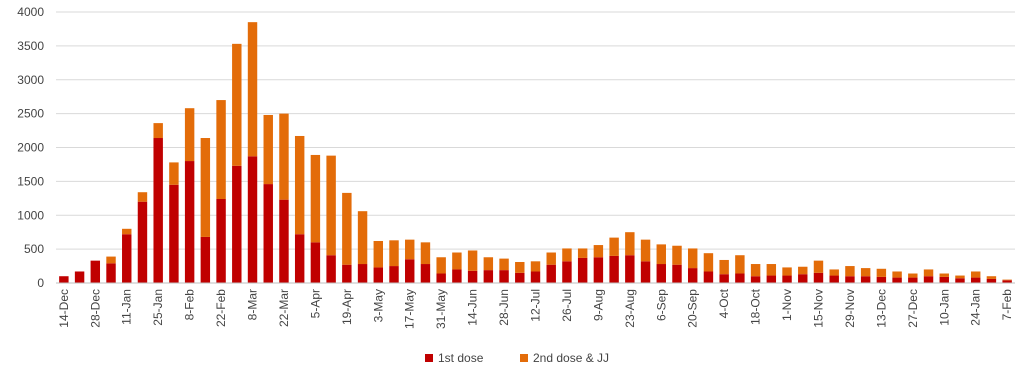  Describe the element at coordinates (724, 303) in the screenshot. I see `x-tick-label: 4-Oct` at that location.